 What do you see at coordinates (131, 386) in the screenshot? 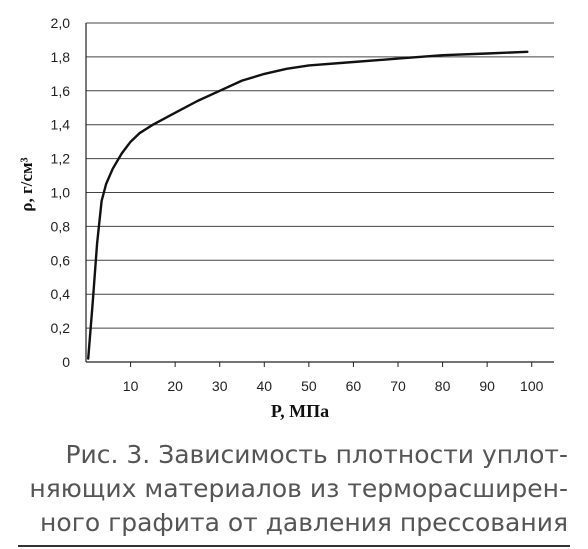
I see `x-tick-label: 10` at bounding box center [131, 386].